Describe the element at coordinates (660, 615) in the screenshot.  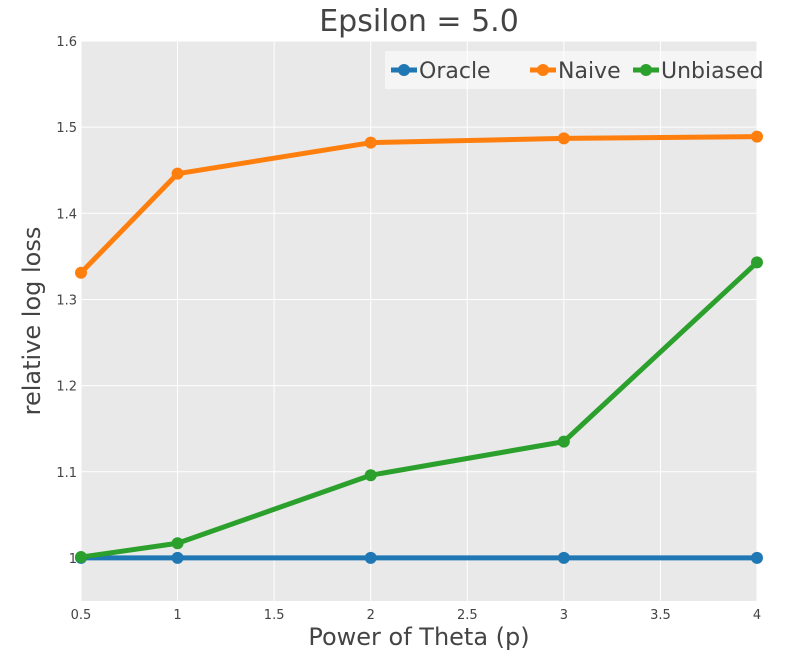
I see `x-tick-label: 3.5` at that location.